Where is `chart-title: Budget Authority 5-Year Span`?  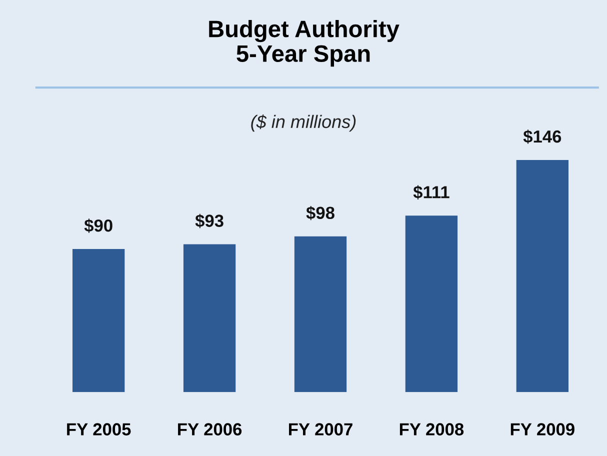
chart-title: Budget Authority 5-Year Span is located at coordinates (304, 43).